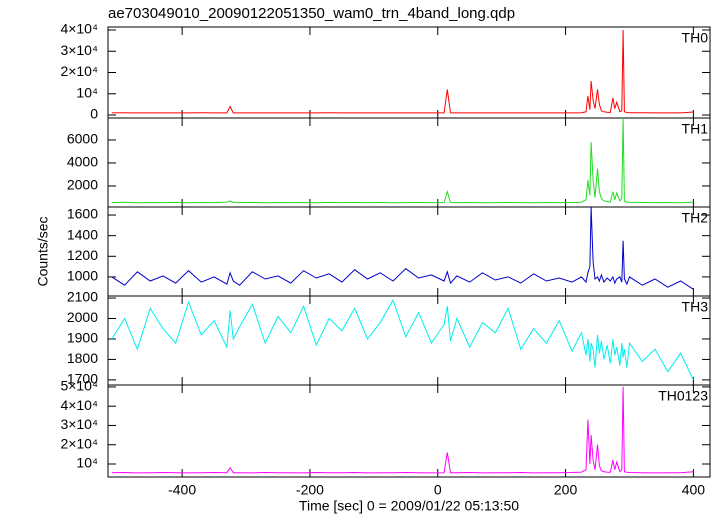  Describe the element at coordinates (695, 218) in the screenshot. I see `panel-label: TH2` at that location.